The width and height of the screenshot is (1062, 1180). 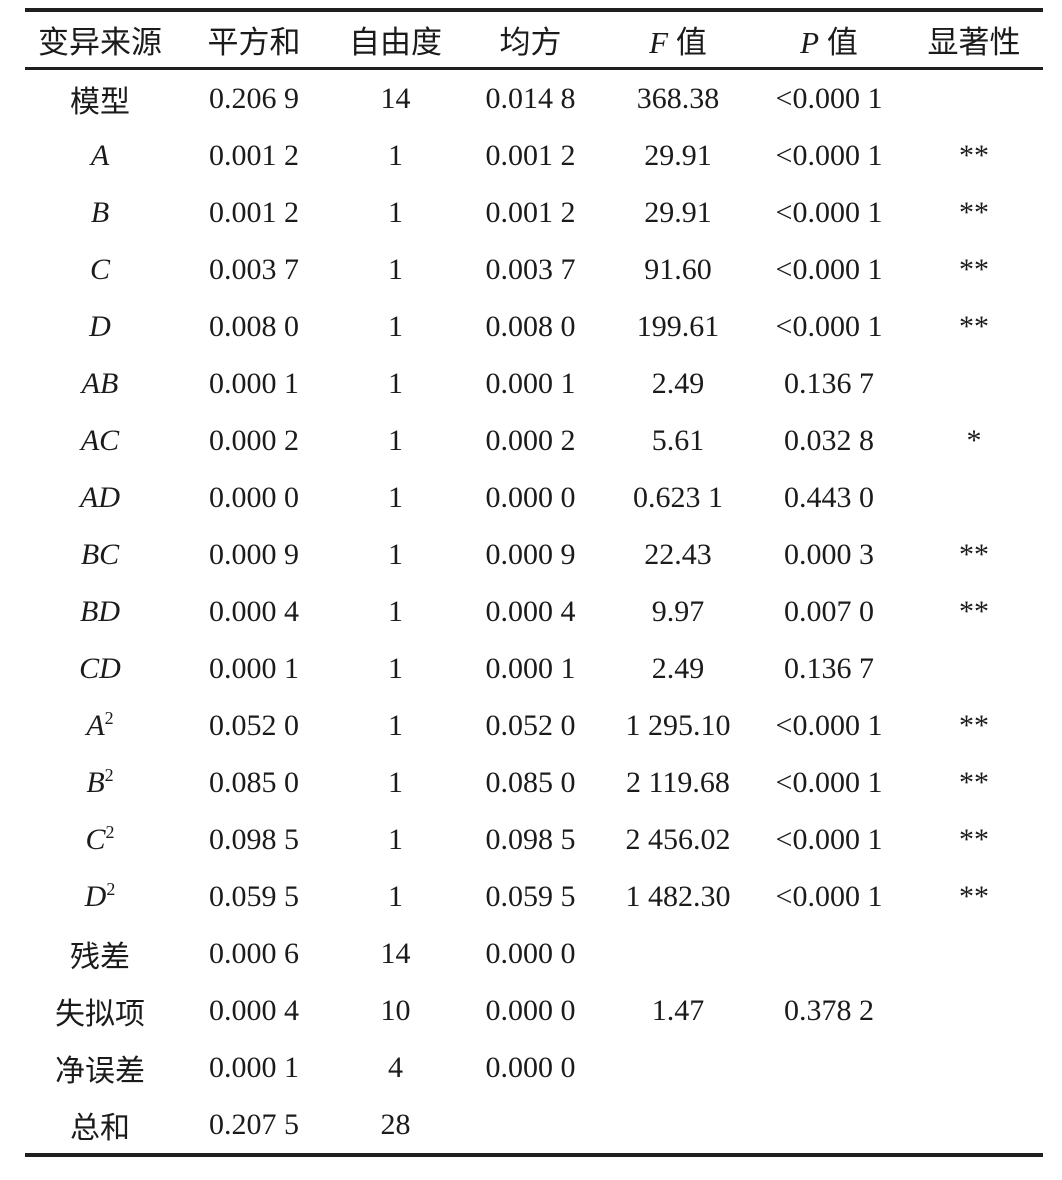 I want to click on header-f-value: F 值, so click(x=678, y=40).